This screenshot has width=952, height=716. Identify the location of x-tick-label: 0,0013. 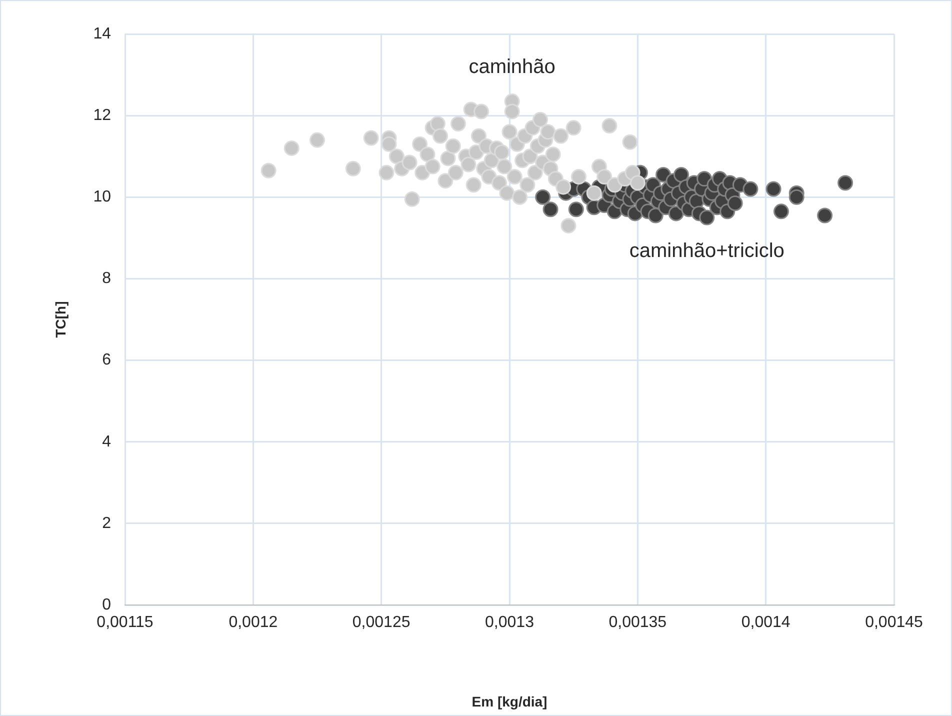
(509, 623).